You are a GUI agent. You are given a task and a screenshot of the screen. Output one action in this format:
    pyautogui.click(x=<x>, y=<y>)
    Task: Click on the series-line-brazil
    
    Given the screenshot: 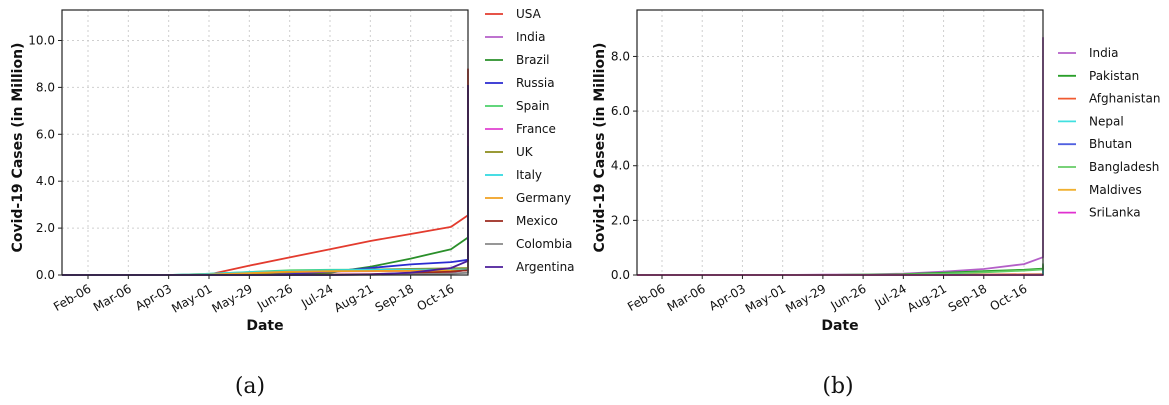 What is the action you would take?
    pyautogui.click(x=265, y=211)
    